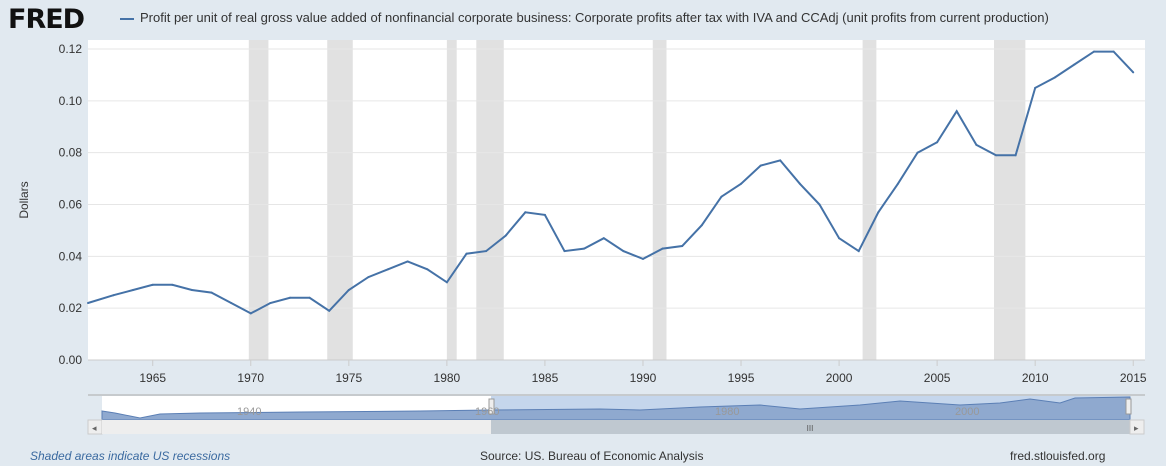  What do you see at coordinates (249, 412) in the screenshot?
I see `navigator-label: 1940` at bounding box center [249, 412].